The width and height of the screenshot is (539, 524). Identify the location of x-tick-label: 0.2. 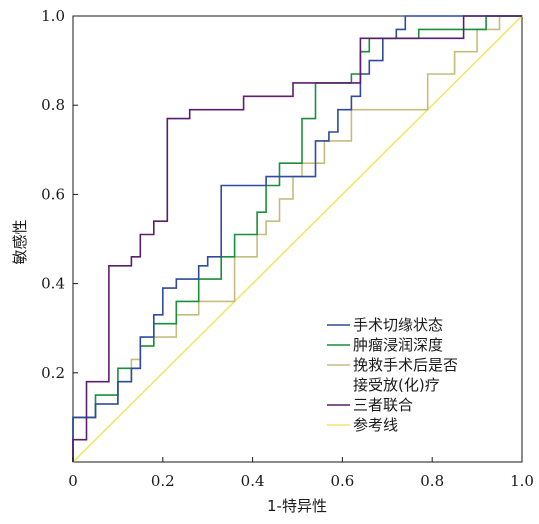
(163, 481).